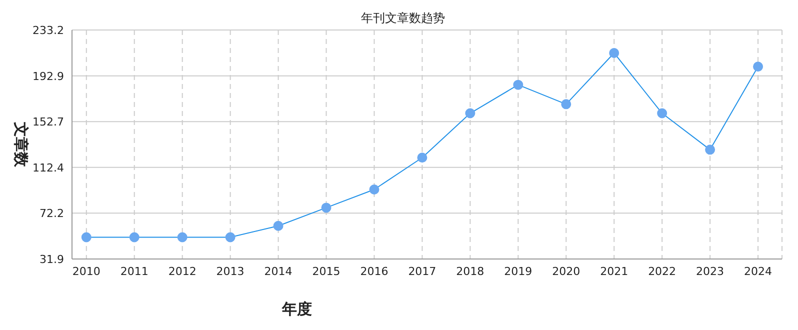 This screenshot has height=330, width=798. What do you see at coordinates (48, 30) in the screenshot?
I see `y-tick-label: 233.2` at bounding box center [48, 30].